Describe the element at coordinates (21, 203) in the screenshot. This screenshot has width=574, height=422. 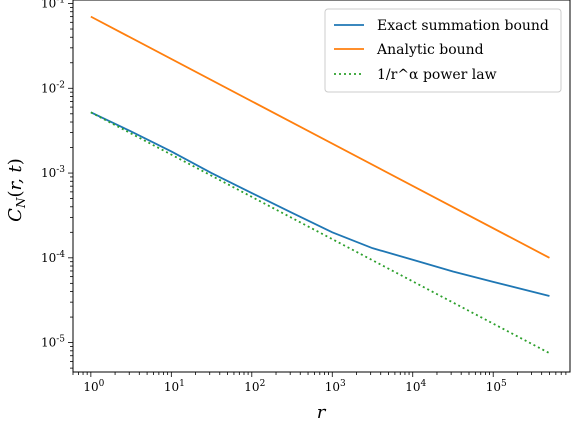
I see `y-axis-title-sub: N` at that location.